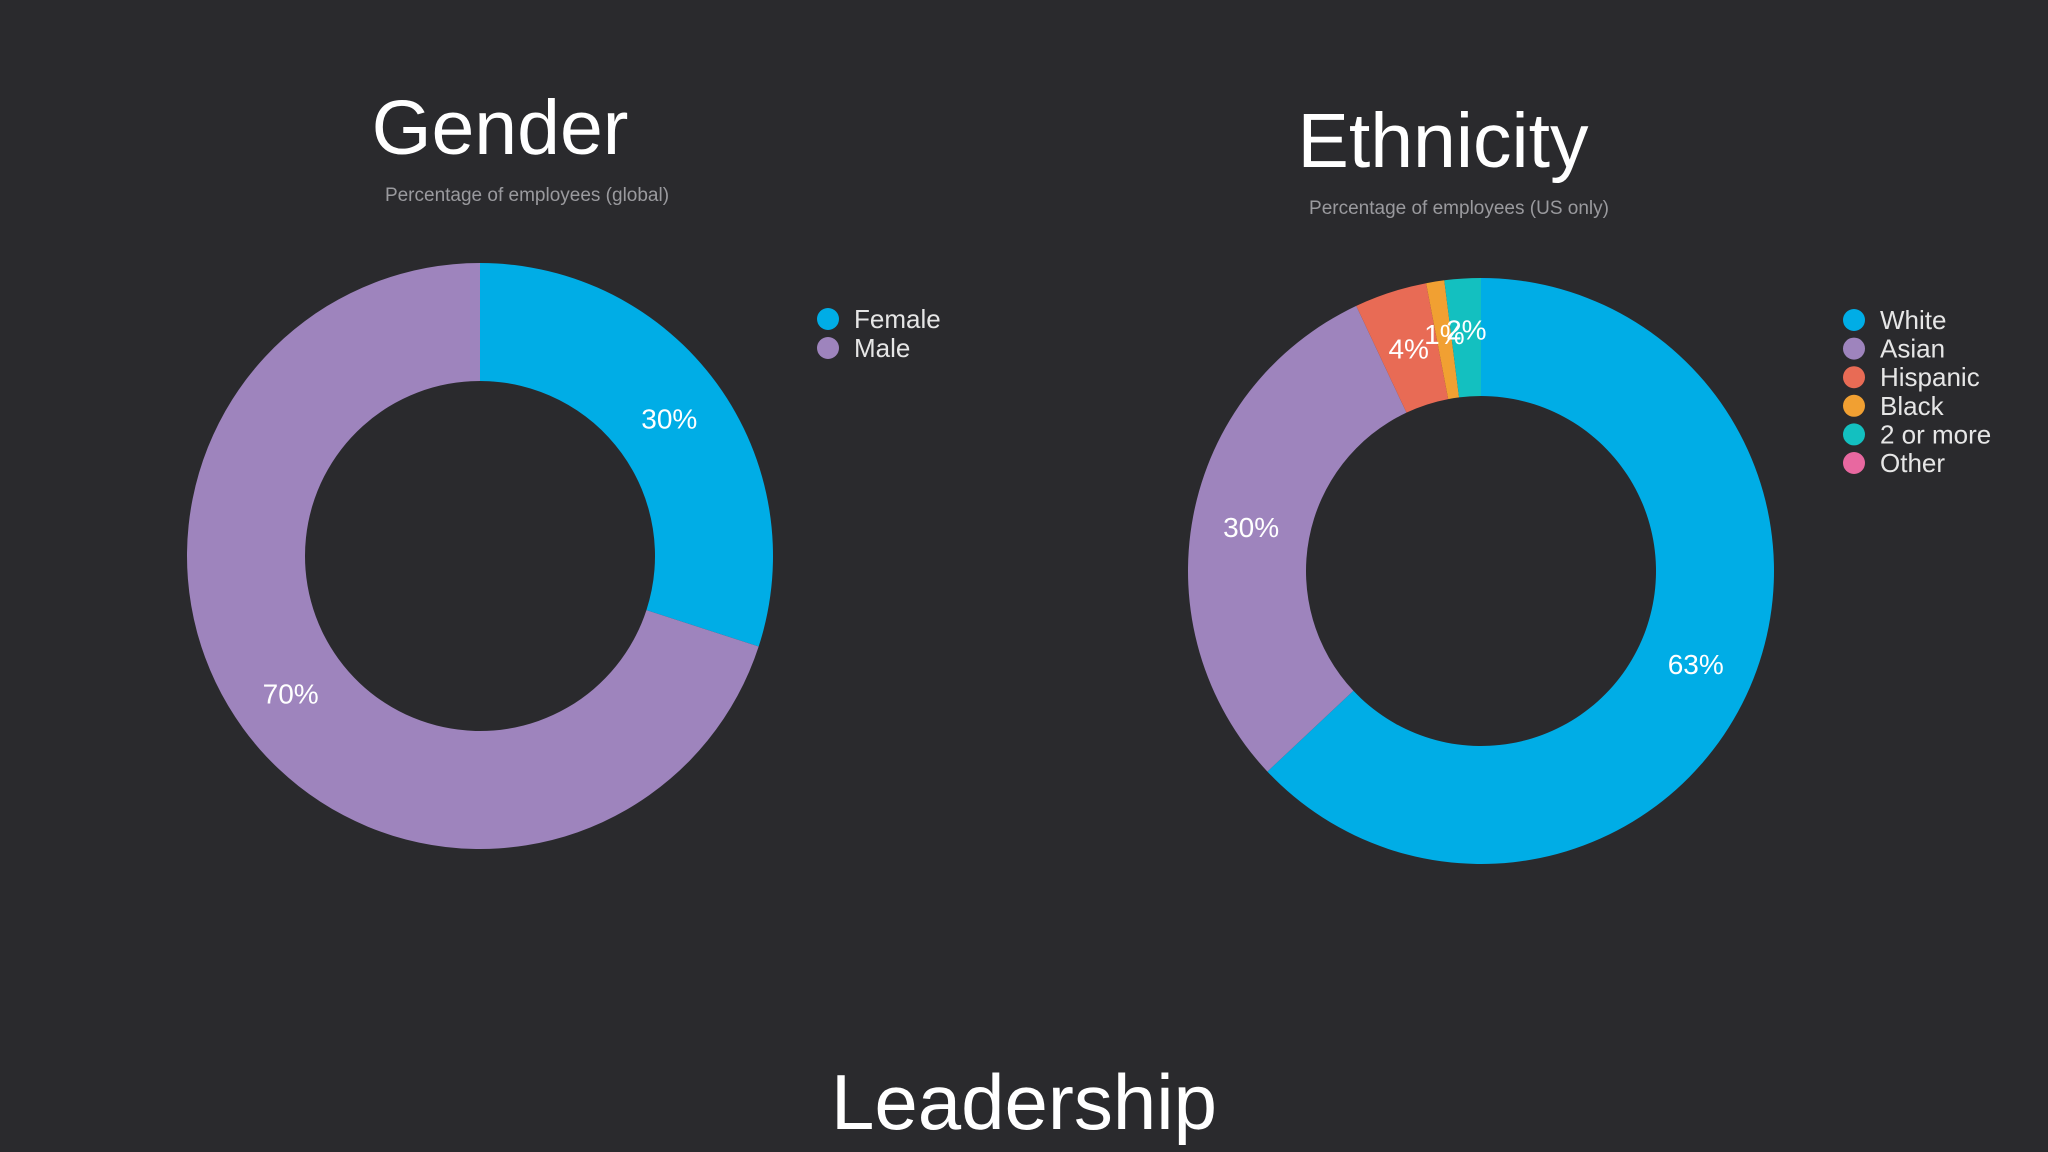 Image resolution: width=2048 pixels, height=1152 pixels. What do you see at coordinates (1912, 463) in the screenshot?
I see `ethnicity-legend-other: Other` at bounding box center [1912, 463].